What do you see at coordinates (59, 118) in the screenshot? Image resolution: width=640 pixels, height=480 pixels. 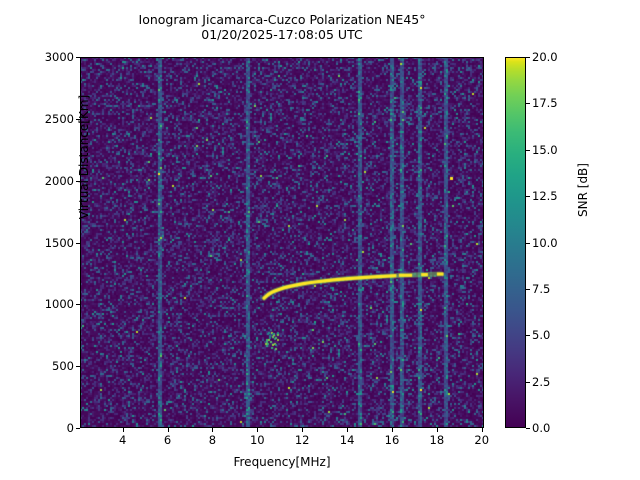 I see `y-tick-label: 2500` at bounding box center [59, 118].